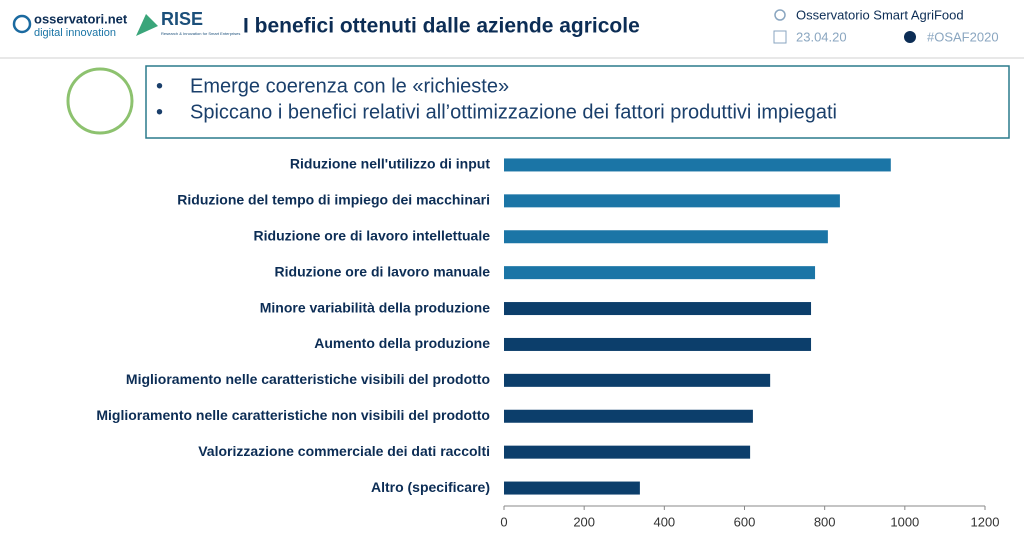 The image size is (1024, 542). Describe the element at coordinates (81, 18) in the screenshot. I see `logo-text: osservatori.net` at that location.